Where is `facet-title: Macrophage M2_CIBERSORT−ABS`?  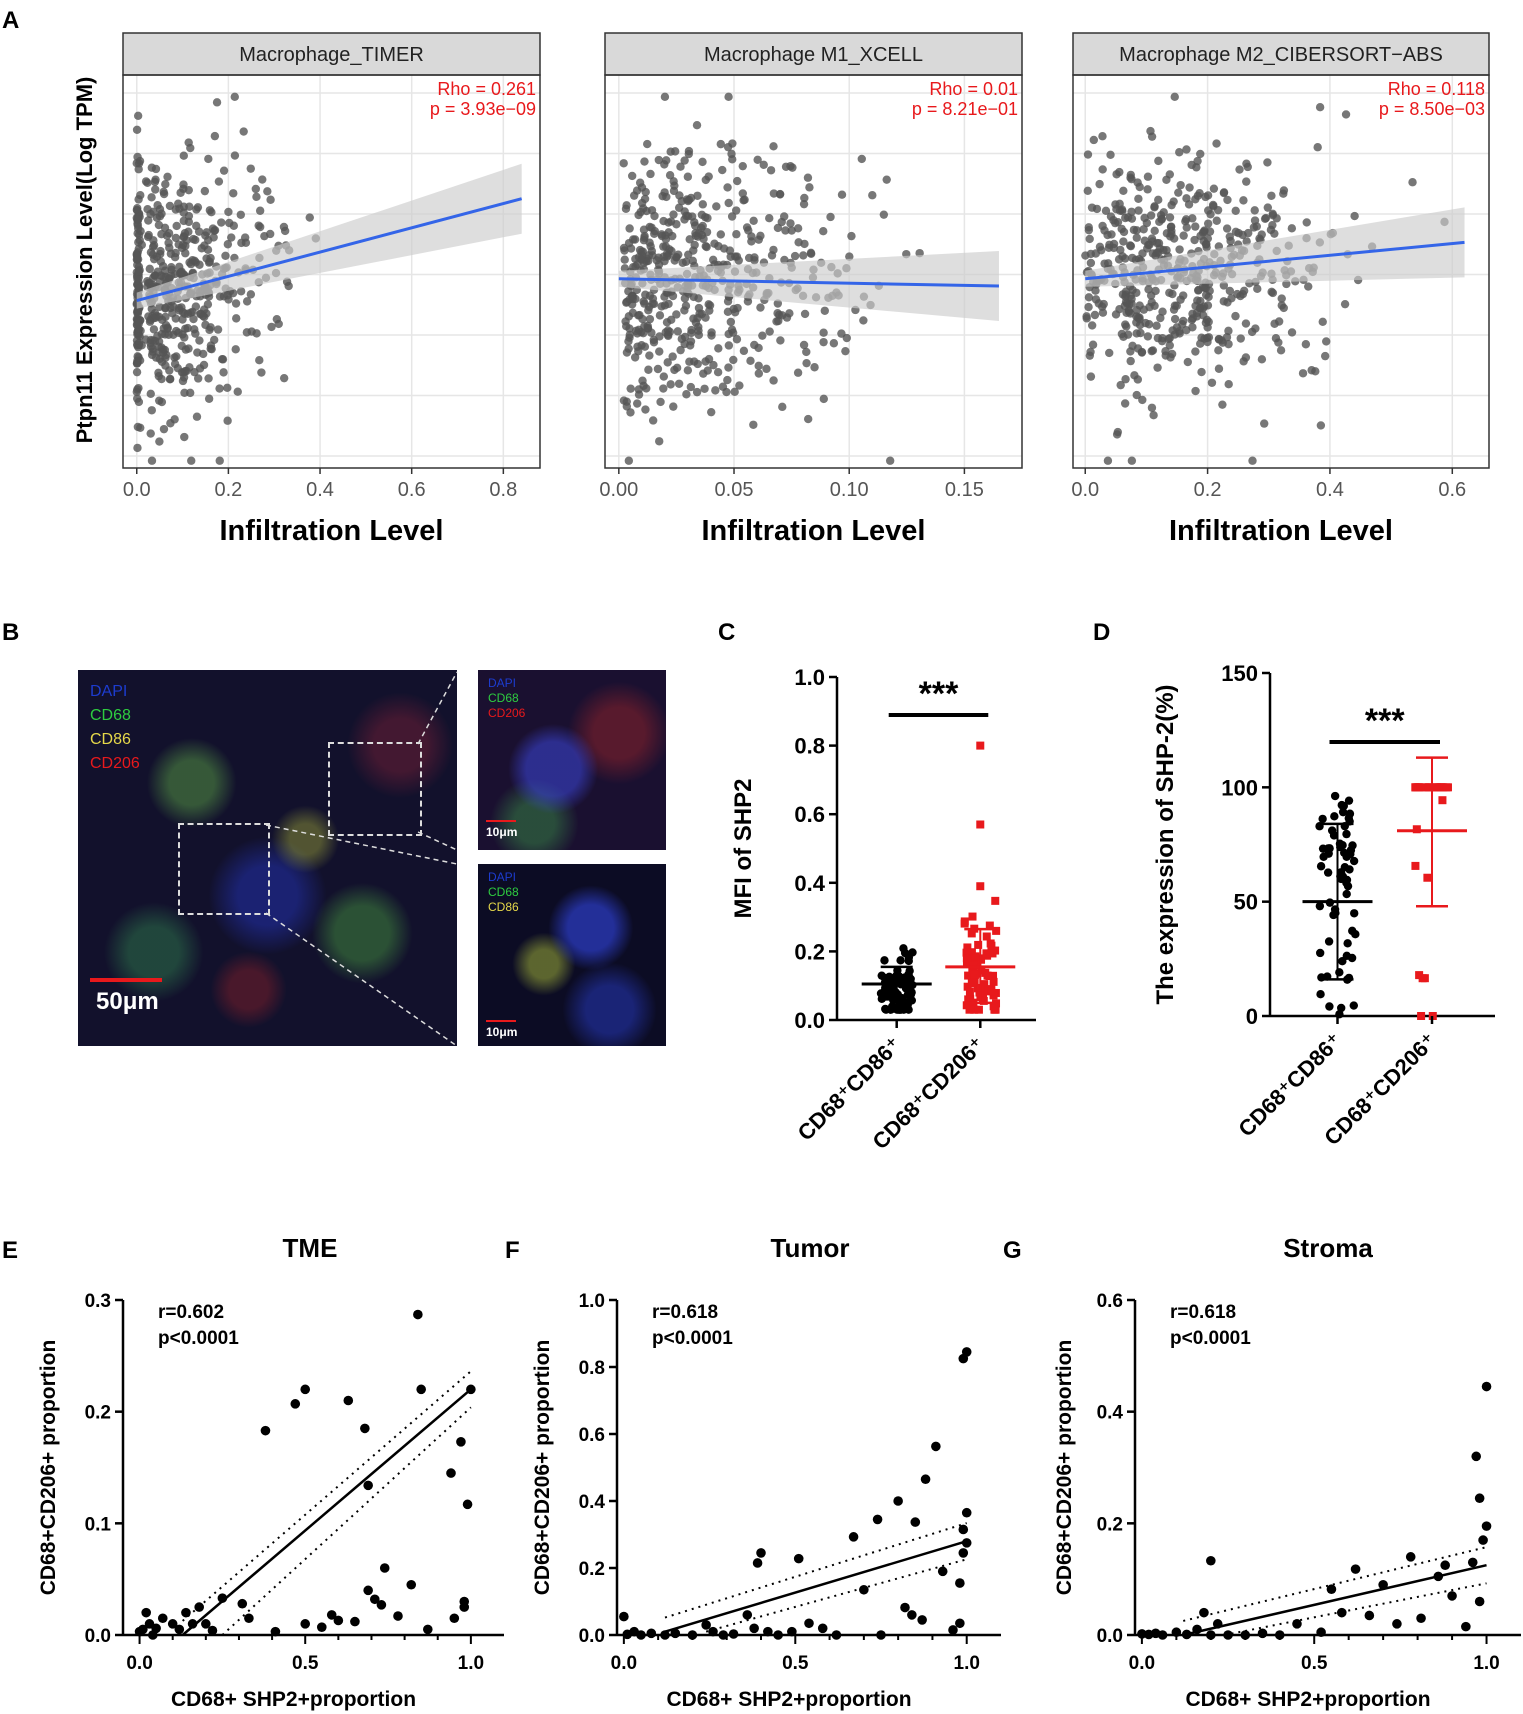
facet-title: Macrophage M2_CIBERSORT−ABS is located at coordinates (1281, 55).